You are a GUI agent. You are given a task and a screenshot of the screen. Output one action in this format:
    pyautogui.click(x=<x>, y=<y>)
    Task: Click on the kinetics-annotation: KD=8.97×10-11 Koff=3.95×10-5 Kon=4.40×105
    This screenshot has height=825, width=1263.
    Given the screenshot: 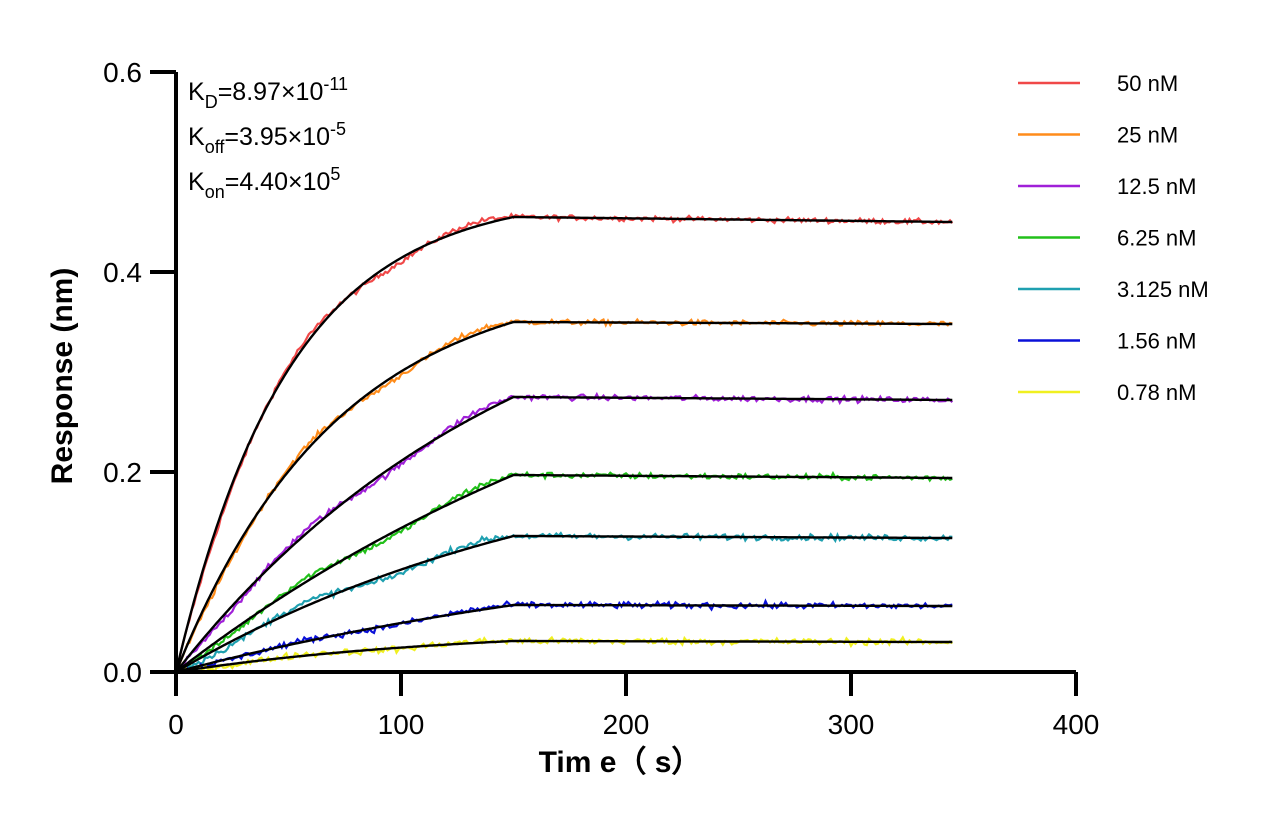 What is the action you would take?
    pyautogui.click(x=268, y=138)
    